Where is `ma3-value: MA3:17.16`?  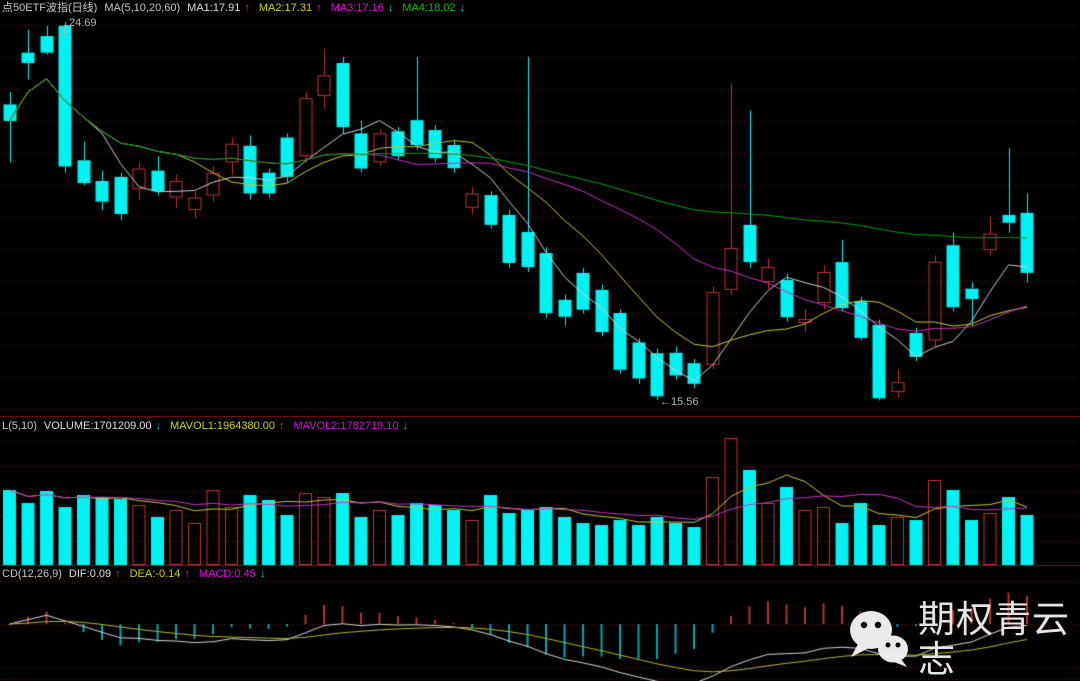 ma3-value: MA3:17.16 is located at coordinates (357, 8).